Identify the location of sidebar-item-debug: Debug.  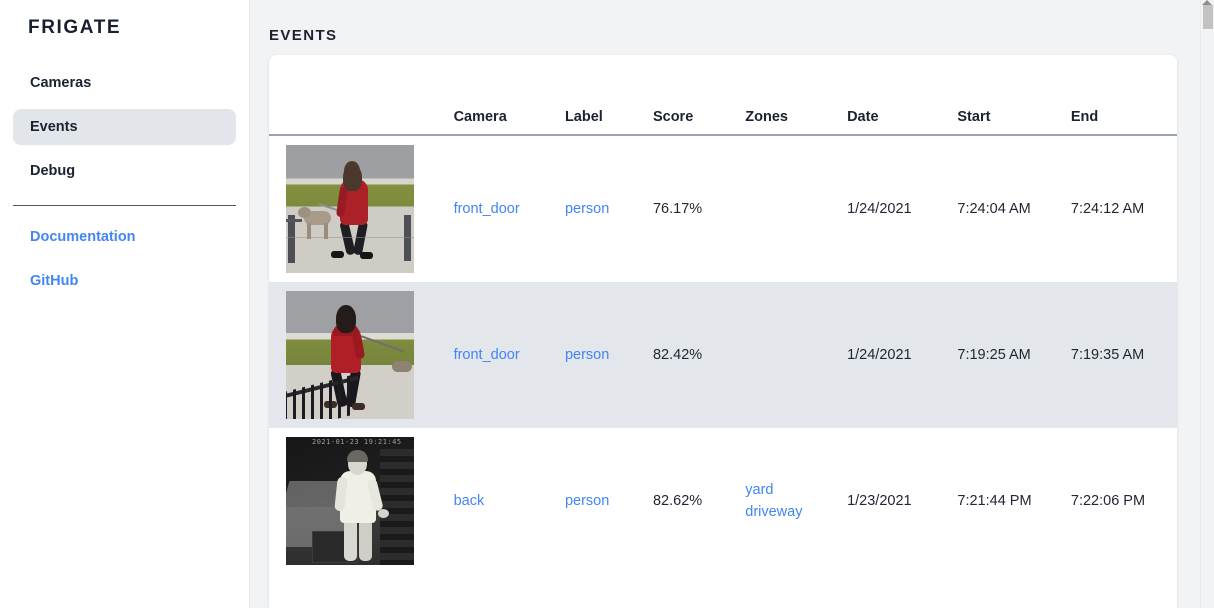
(53, 171).